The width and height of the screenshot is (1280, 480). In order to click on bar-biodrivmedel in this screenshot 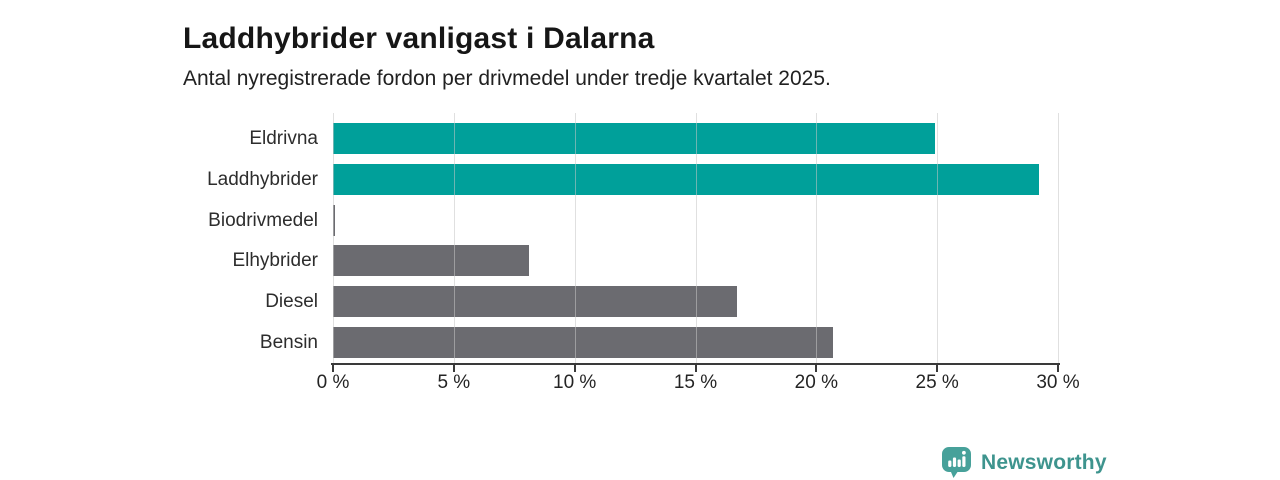, I will do `click(334, 220)`.